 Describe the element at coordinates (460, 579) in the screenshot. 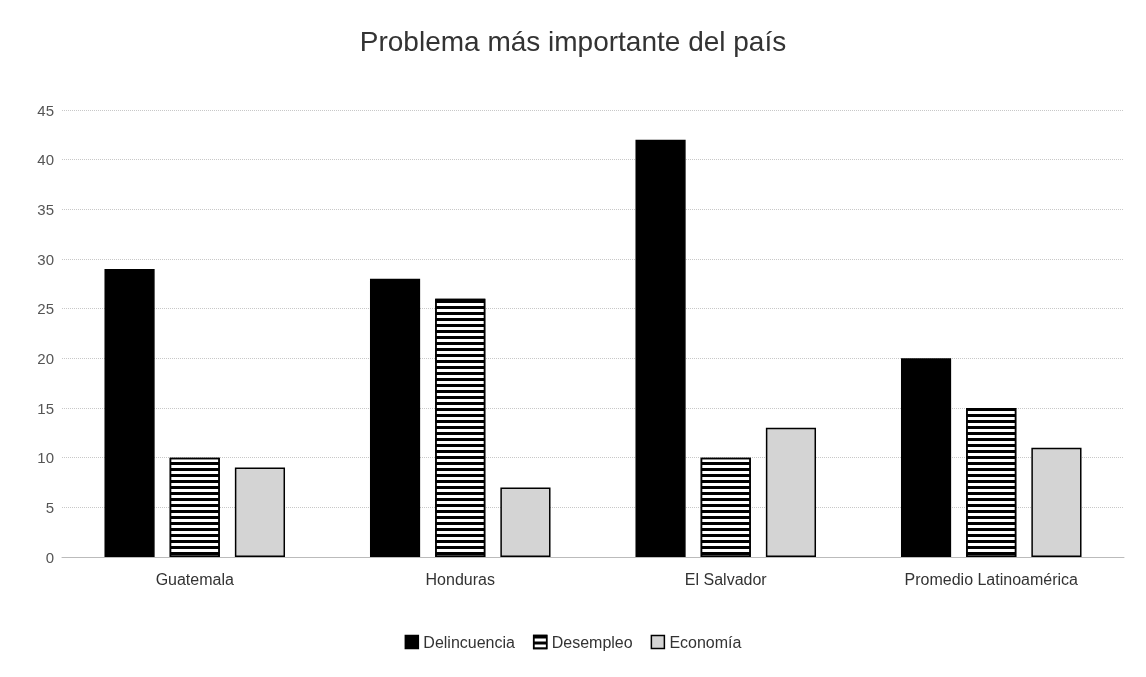

I see `x-tick-label: Honduras` at that location.